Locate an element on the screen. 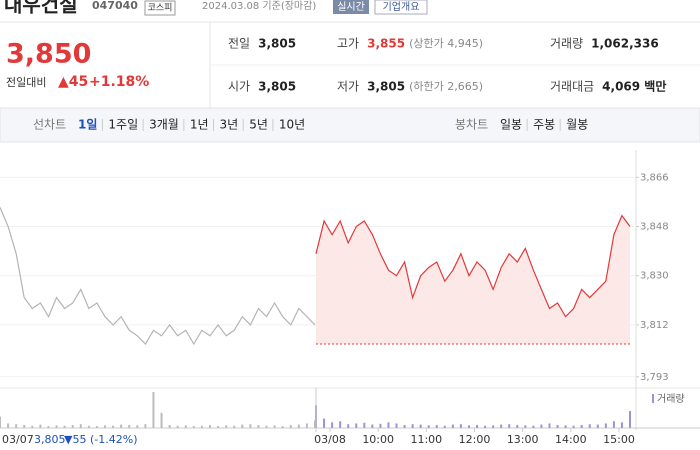  prev-rate: (-1.42%) is located at coordinates (114, 439).